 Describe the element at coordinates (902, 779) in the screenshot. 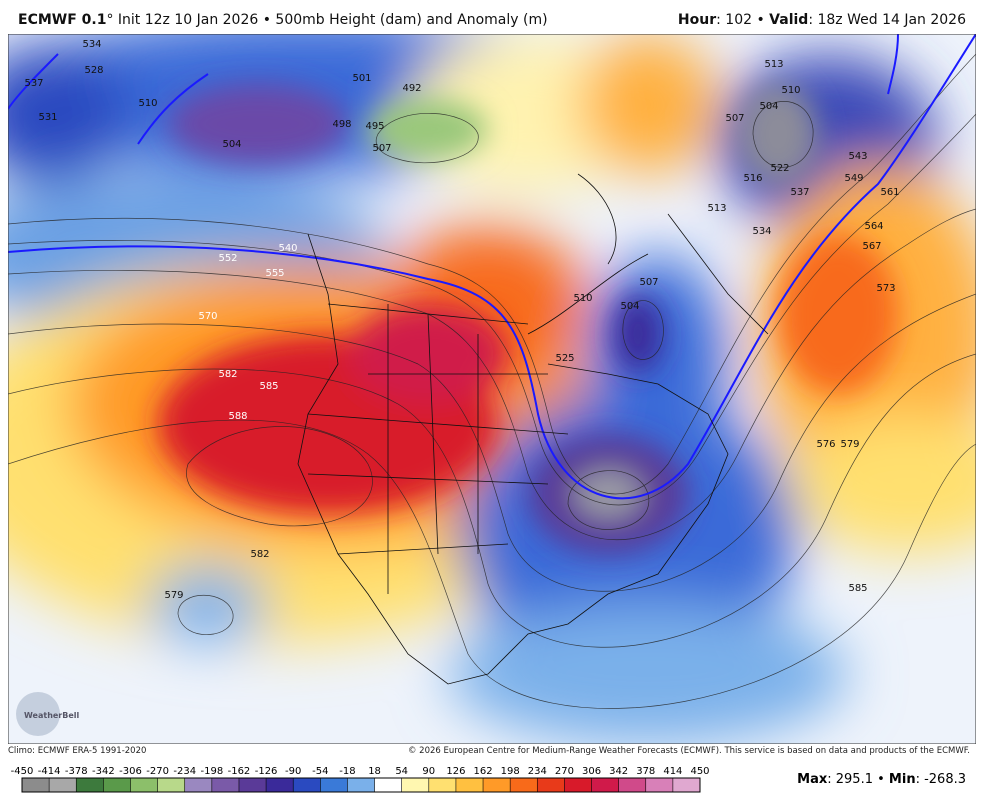

I see `min-label: Min` at that location.